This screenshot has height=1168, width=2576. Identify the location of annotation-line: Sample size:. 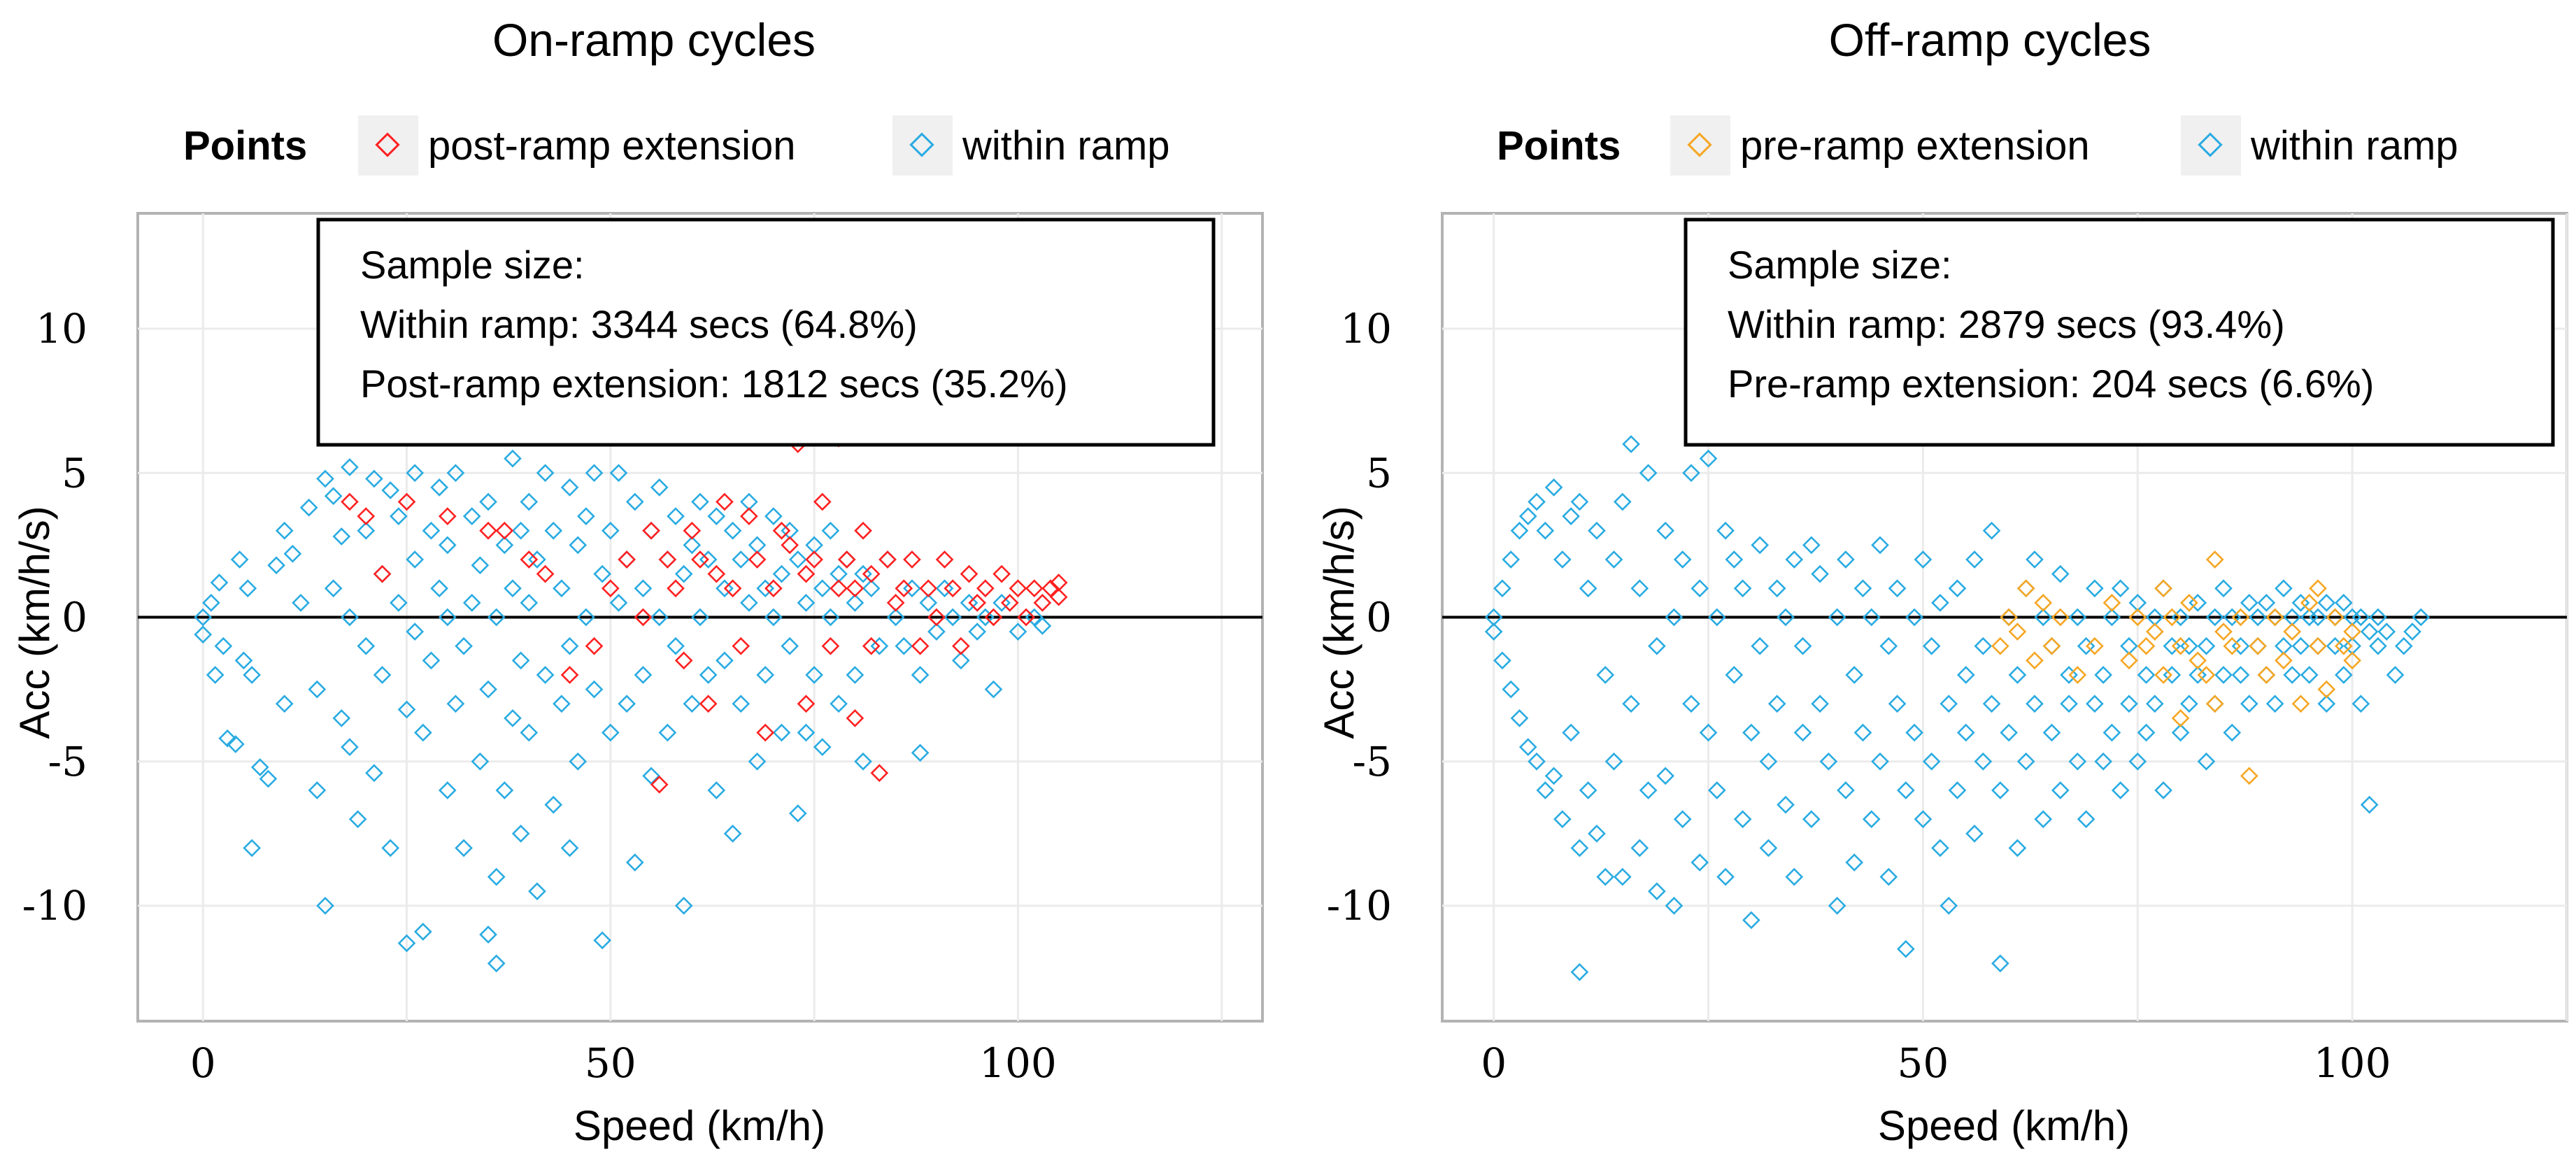
(1840, 265).